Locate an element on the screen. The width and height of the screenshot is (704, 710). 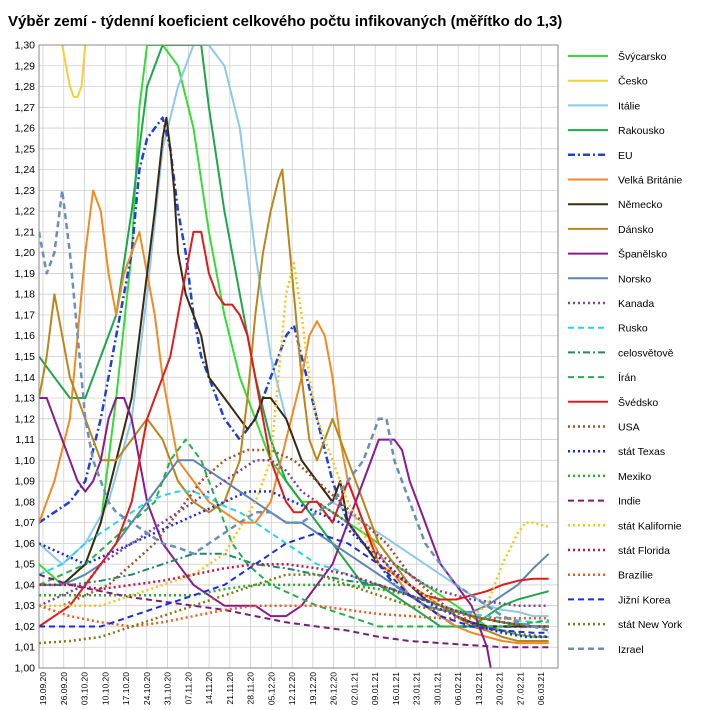
y-tick-label: 1,16 is located at coordinates (25, 336).